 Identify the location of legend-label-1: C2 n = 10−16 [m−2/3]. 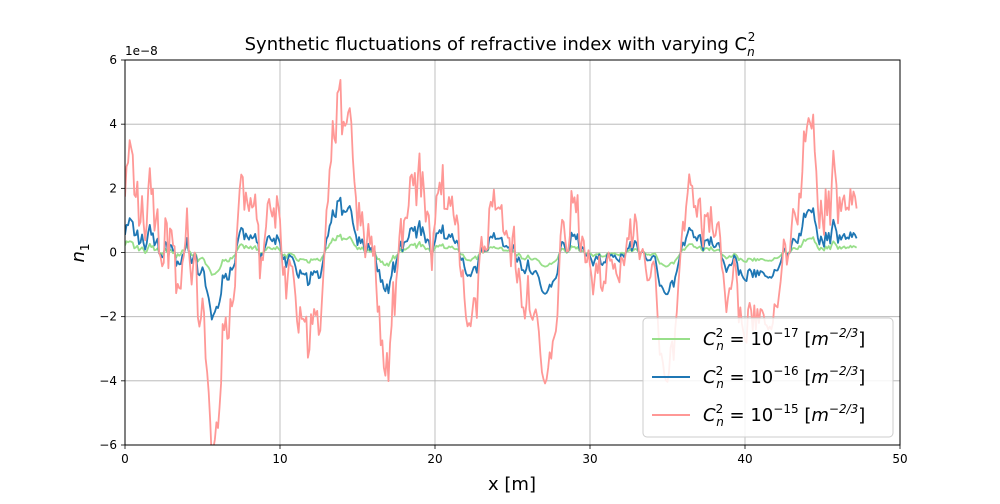
(784, 377).